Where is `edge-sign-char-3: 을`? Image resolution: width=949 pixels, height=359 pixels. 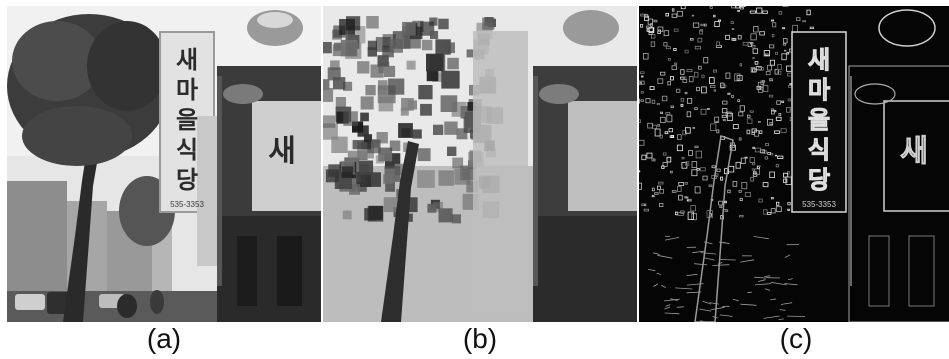 edge-sign-char-3: 을 is located at coordinates (819, 120).